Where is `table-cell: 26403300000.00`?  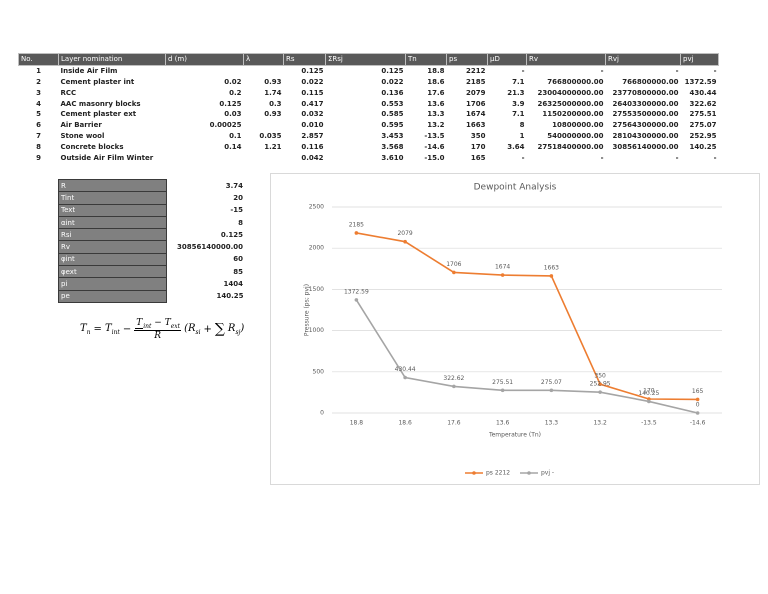 table-cell: 26403300000.00 is located at coordinates (645, 103).